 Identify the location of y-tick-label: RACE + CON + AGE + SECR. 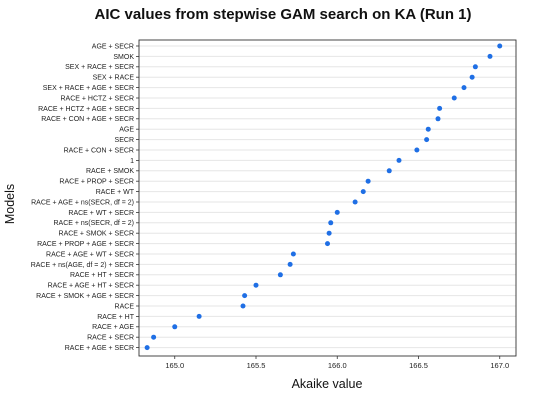
(87, 119).